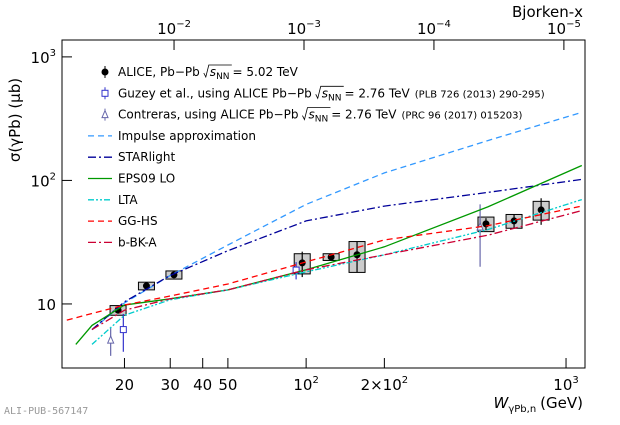 This screenshot has height=425, width=620. I want to click on legend-name: GG-HS, so click(138, 221).